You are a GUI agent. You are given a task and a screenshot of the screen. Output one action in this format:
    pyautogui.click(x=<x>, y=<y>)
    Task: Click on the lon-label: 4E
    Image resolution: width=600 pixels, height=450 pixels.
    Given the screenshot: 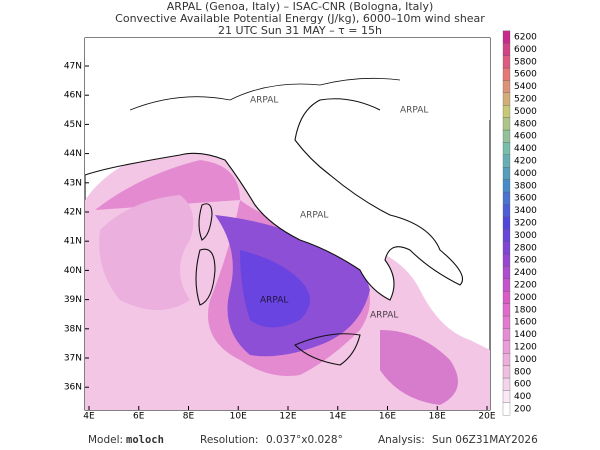 What is the action you would take?
    pyautogui.click(x=89, y=417)
    